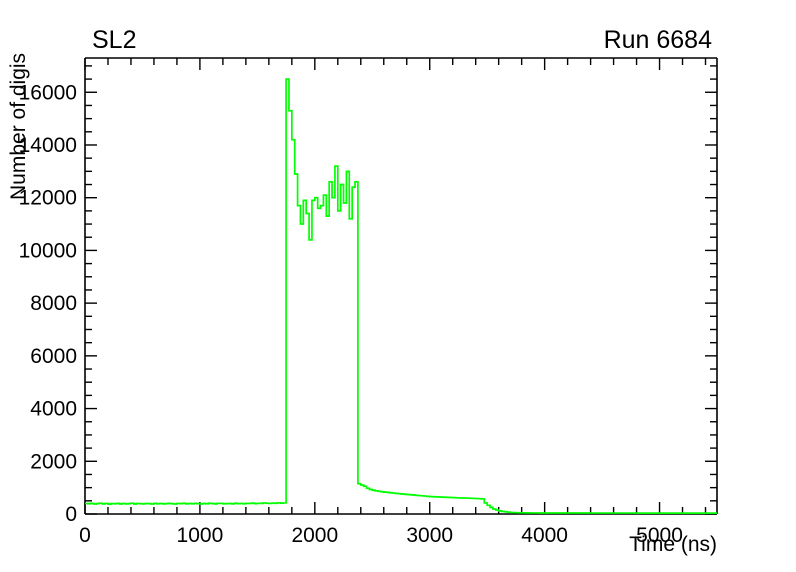 Image resolution: width=796 pixels, height=572 pixels. Describe the element at coordinates (48, 198) in the screenshot. I see `y-tick-label: 12000` at that location.